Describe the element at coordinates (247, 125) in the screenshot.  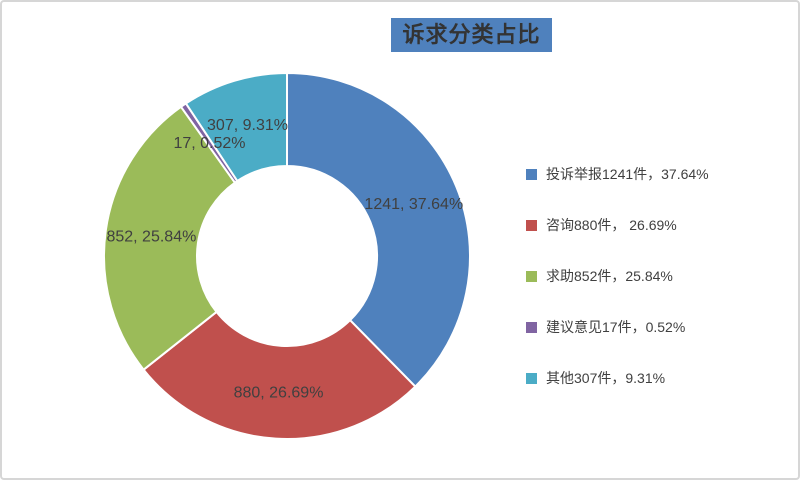
I see `slice-label-4: 307, 9.31%` at that location.